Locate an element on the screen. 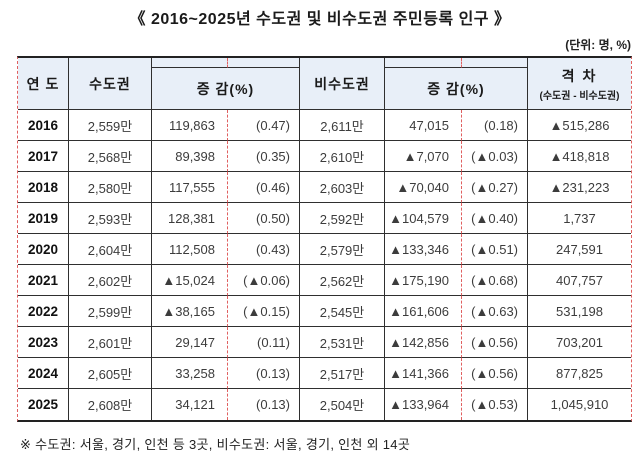 Image resolution: width=640 pixels, height=465 pixels. cell-noncapital-change: ▲133,346 is located at coordinates (423, 249).